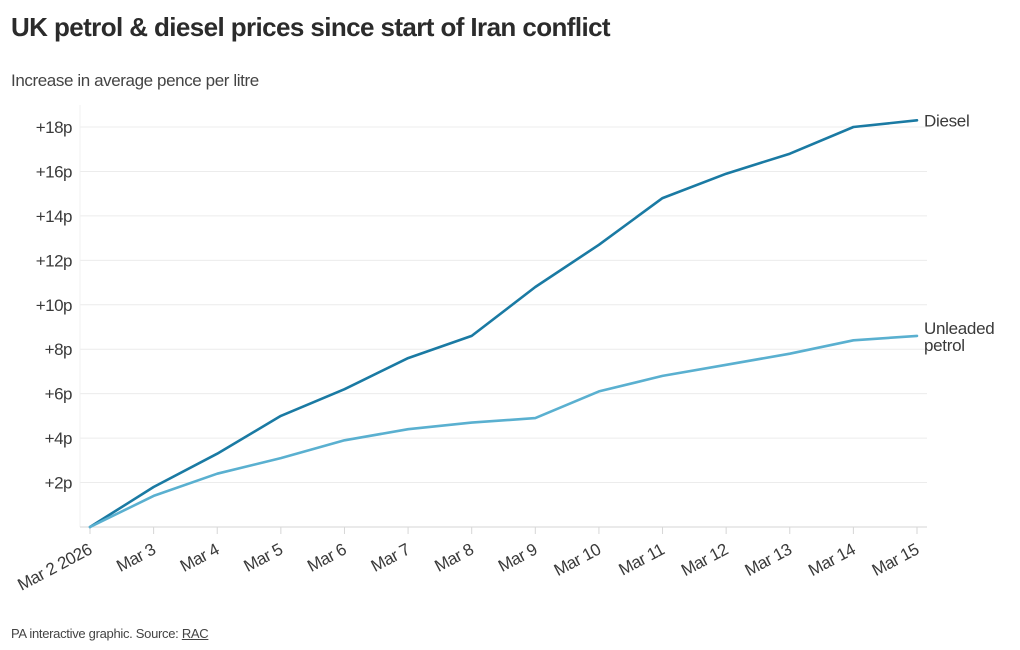 Image resolution: width=1020 pixels, height=650 pixels. I want to click on x-tick-label: Mar 11, so click(642, 560).